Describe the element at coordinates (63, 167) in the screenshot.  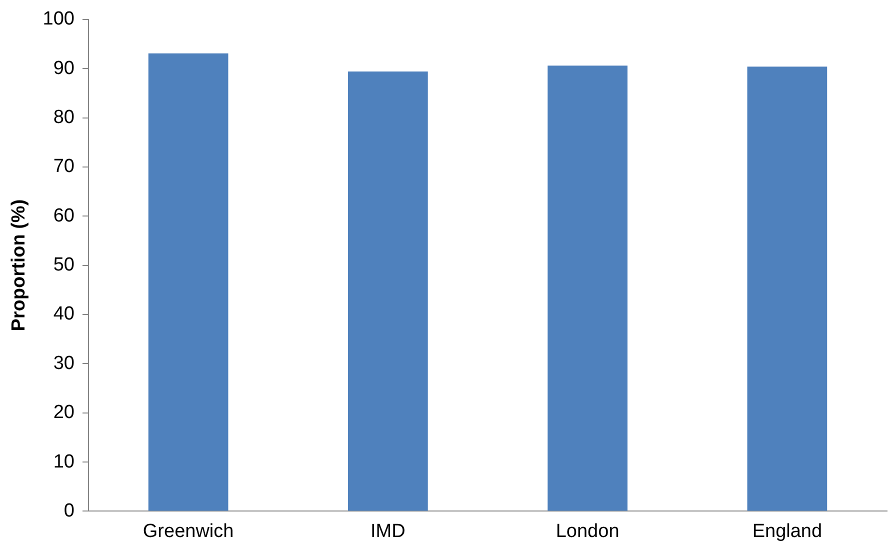
I see `y-tick-label: 70` at that location.